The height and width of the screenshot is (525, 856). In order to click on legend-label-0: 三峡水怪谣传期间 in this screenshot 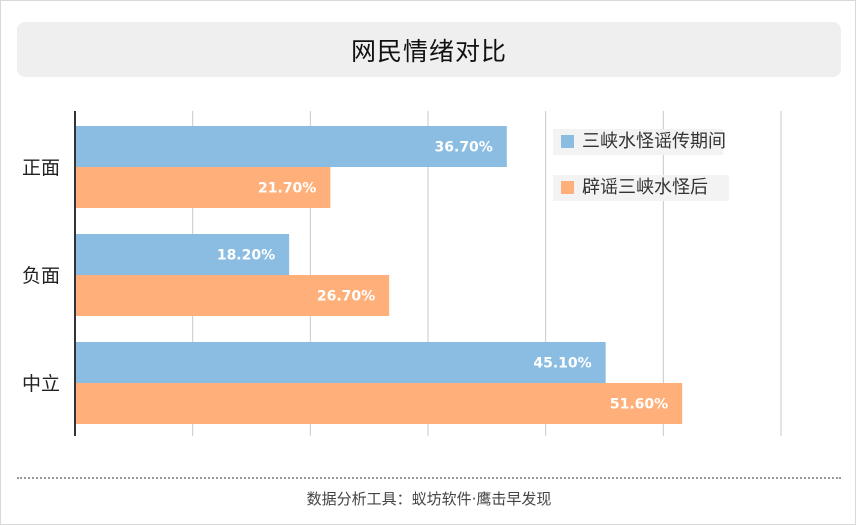, I will do `click(654, 141)`.